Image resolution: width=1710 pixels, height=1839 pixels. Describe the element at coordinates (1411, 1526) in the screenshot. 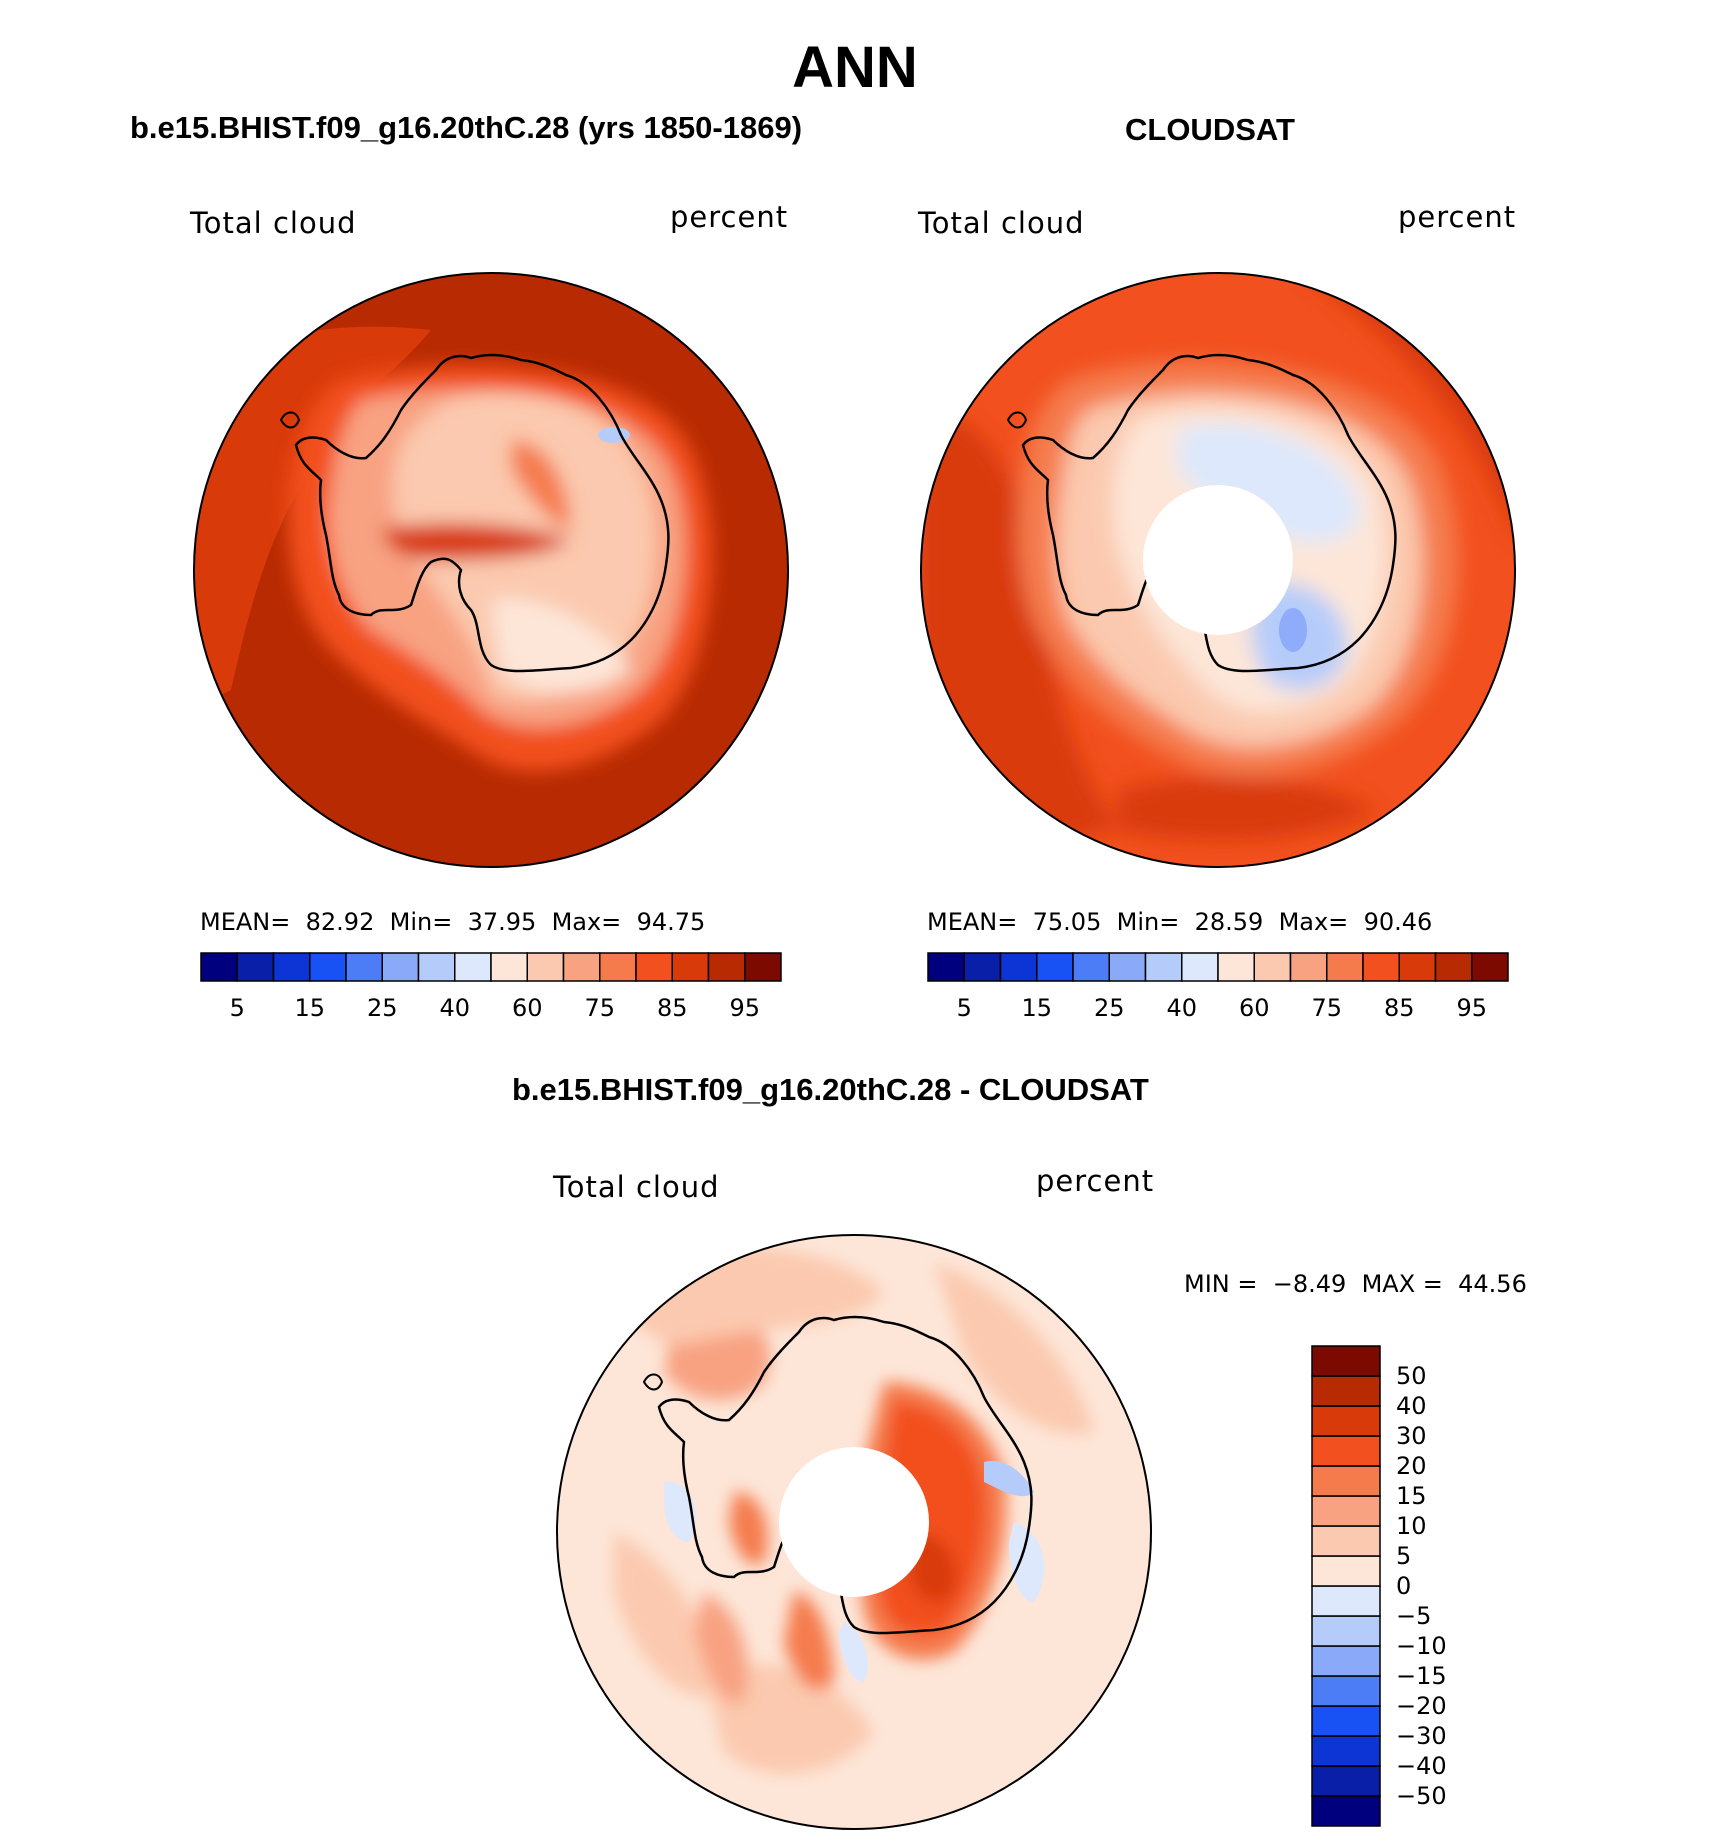

I see `colorbar-tick-label: 10` at that location.